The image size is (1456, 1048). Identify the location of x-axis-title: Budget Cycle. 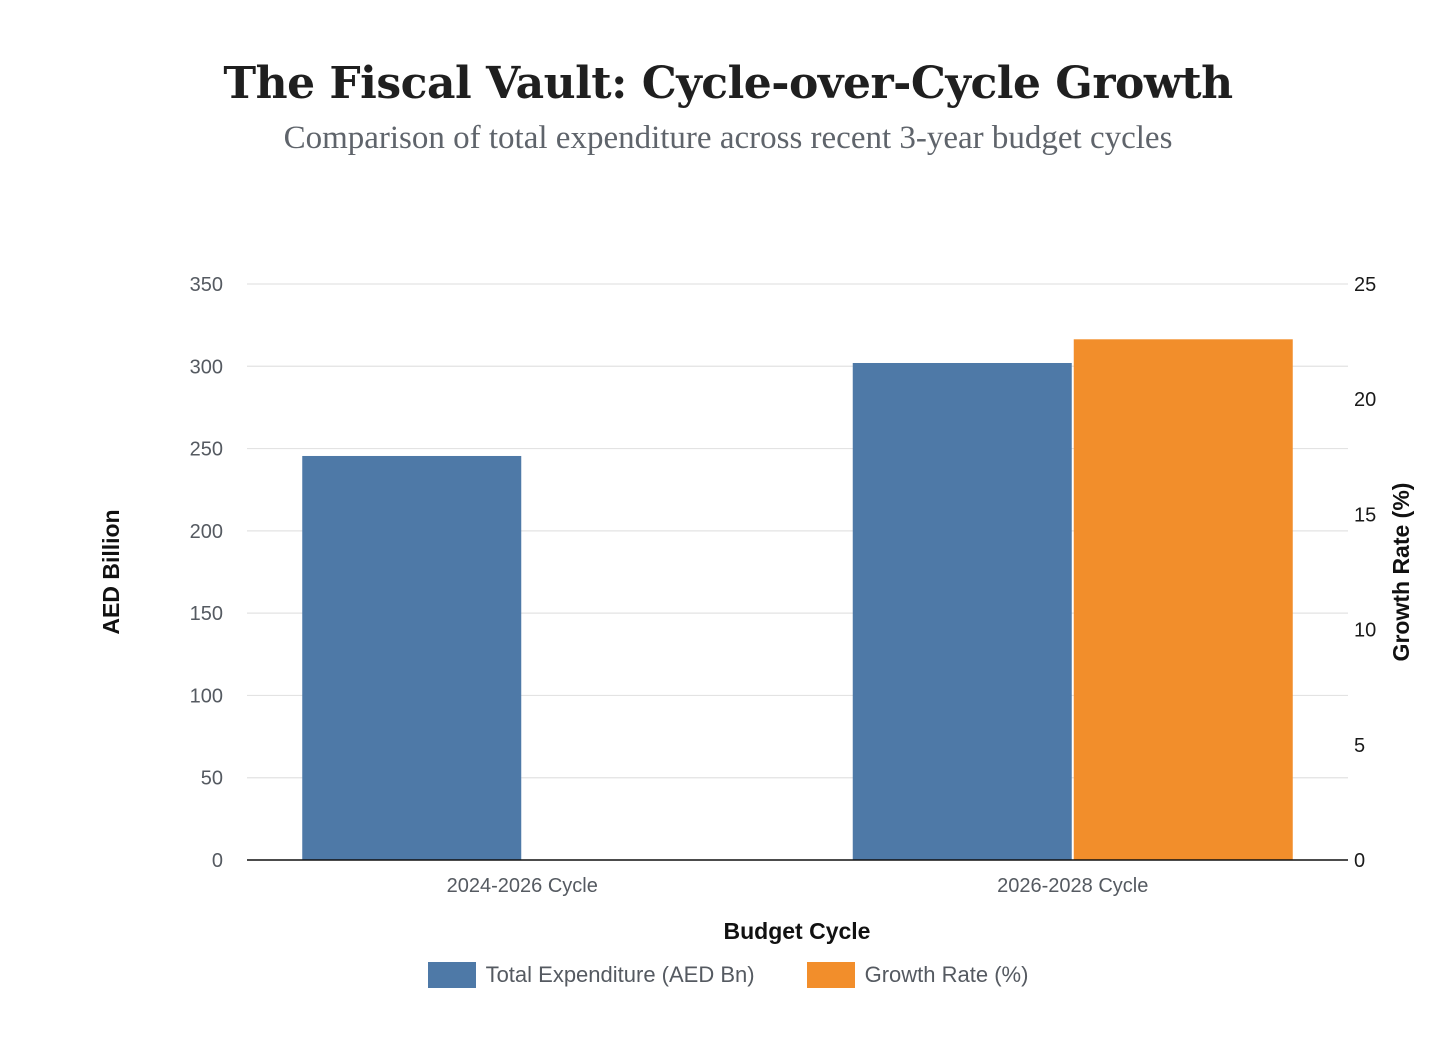
(797, 931).